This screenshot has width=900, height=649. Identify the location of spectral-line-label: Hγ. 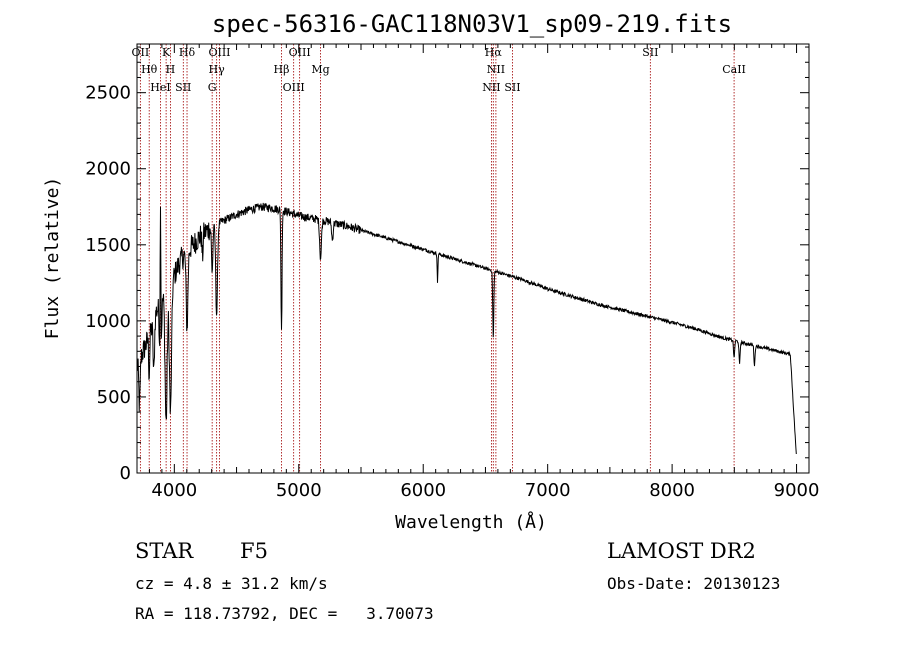
(217, 69).